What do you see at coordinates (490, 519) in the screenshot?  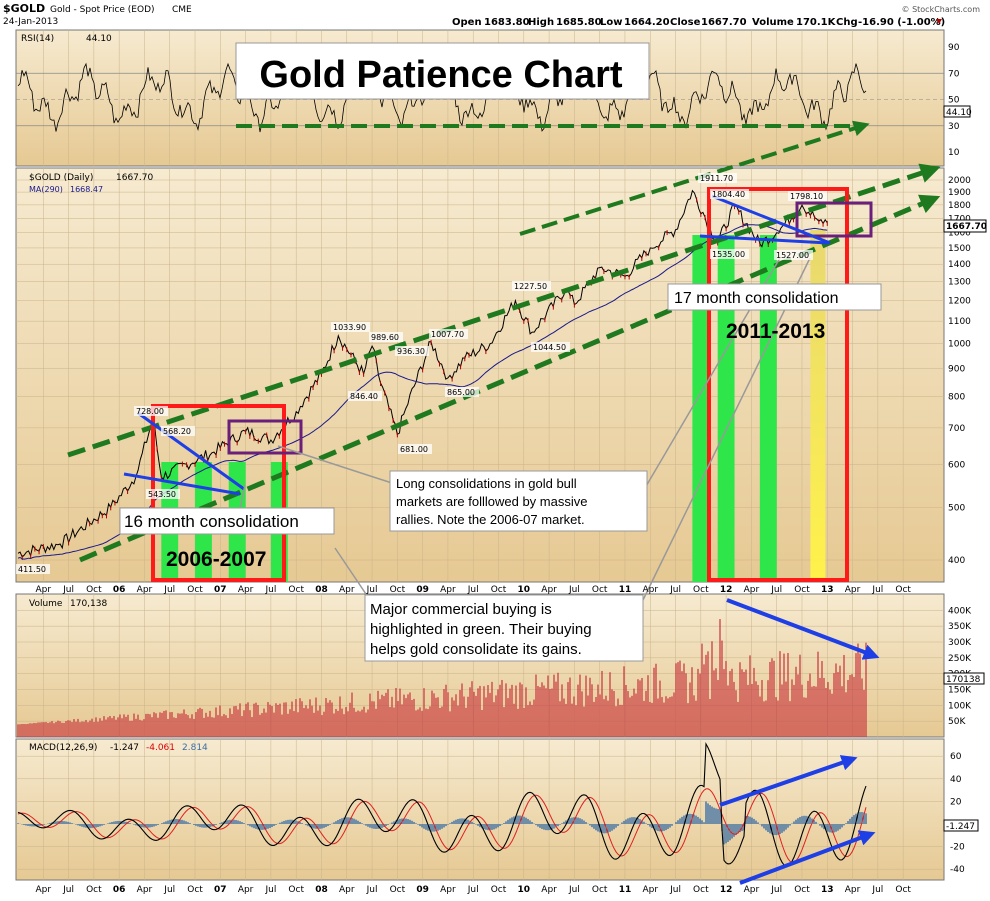 I see `callout-long-3: rallies. Note the 2006-07 market.` at bounding box center [490, 519].